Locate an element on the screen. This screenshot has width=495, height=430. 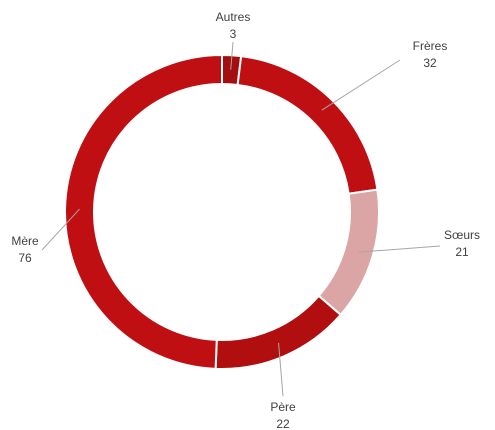
data-label-value: 22 is located at coordinates (283, 423).